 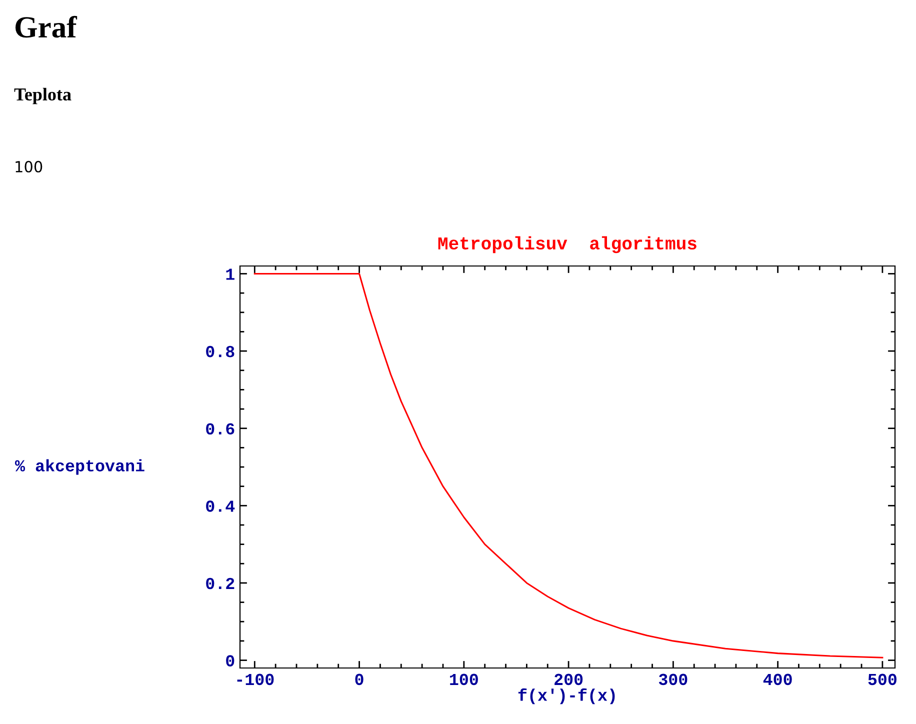 I want to click on y-tick-label: 1, so click(x=230, y=274).